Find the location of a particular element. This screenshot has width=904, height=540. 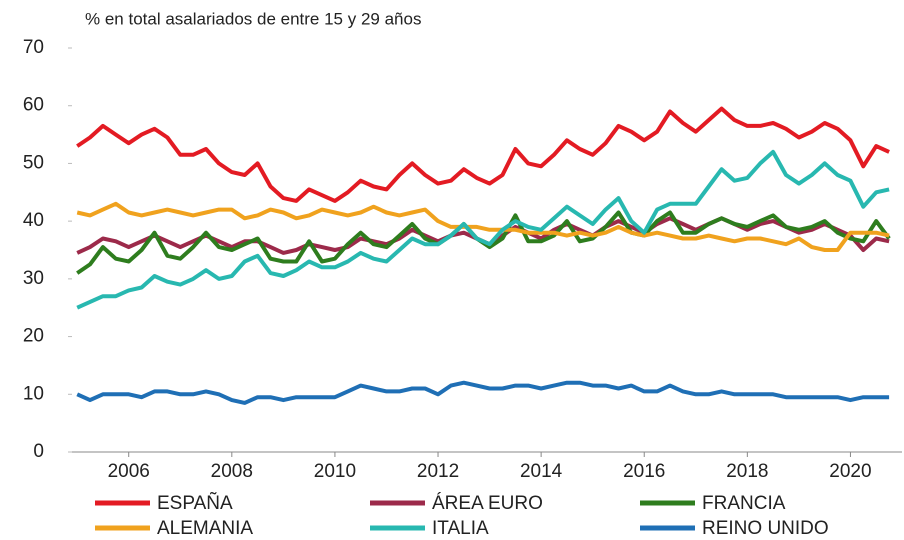

y-tick-label: 30 is located at coordinates (33, 278).